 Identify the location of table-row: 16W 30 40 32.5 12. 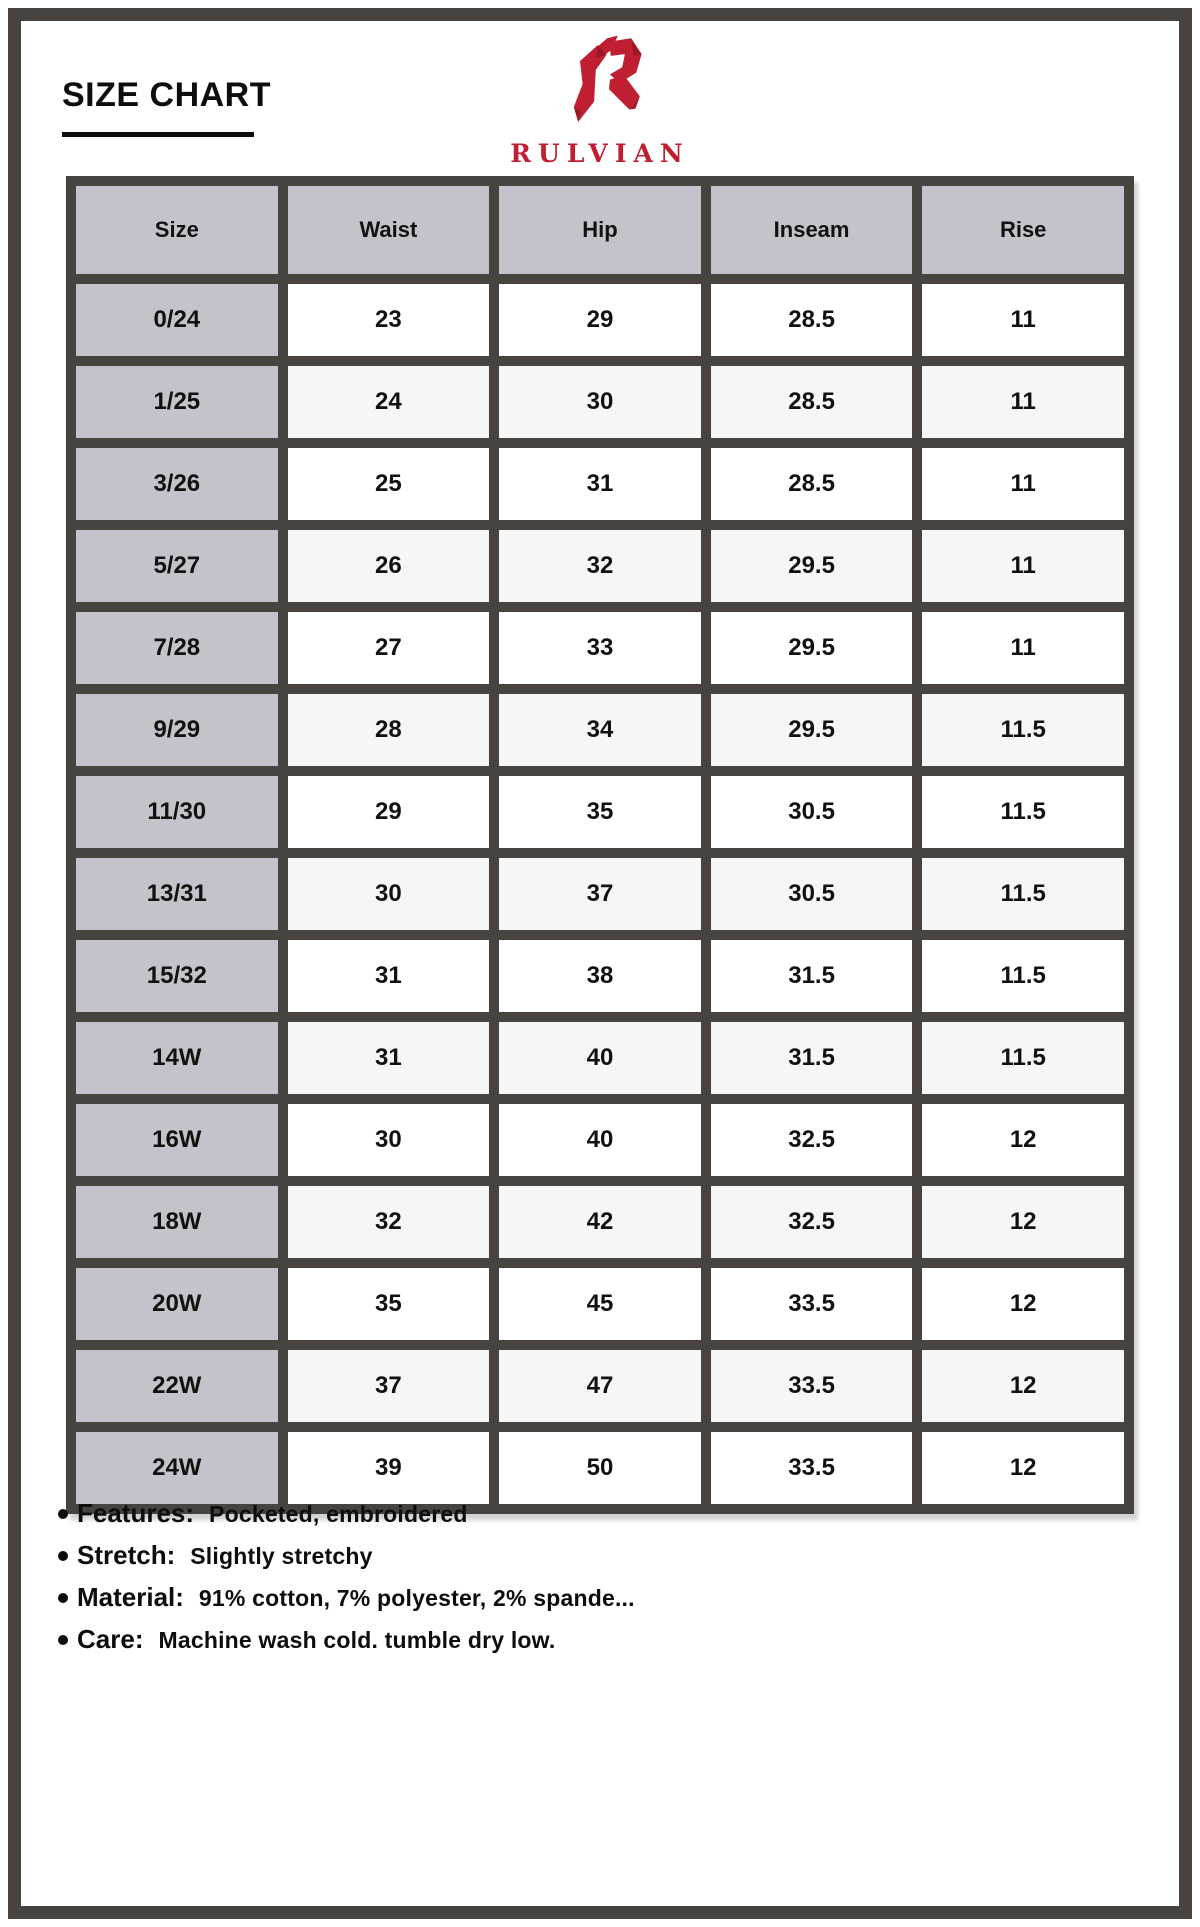
(600, 1140).